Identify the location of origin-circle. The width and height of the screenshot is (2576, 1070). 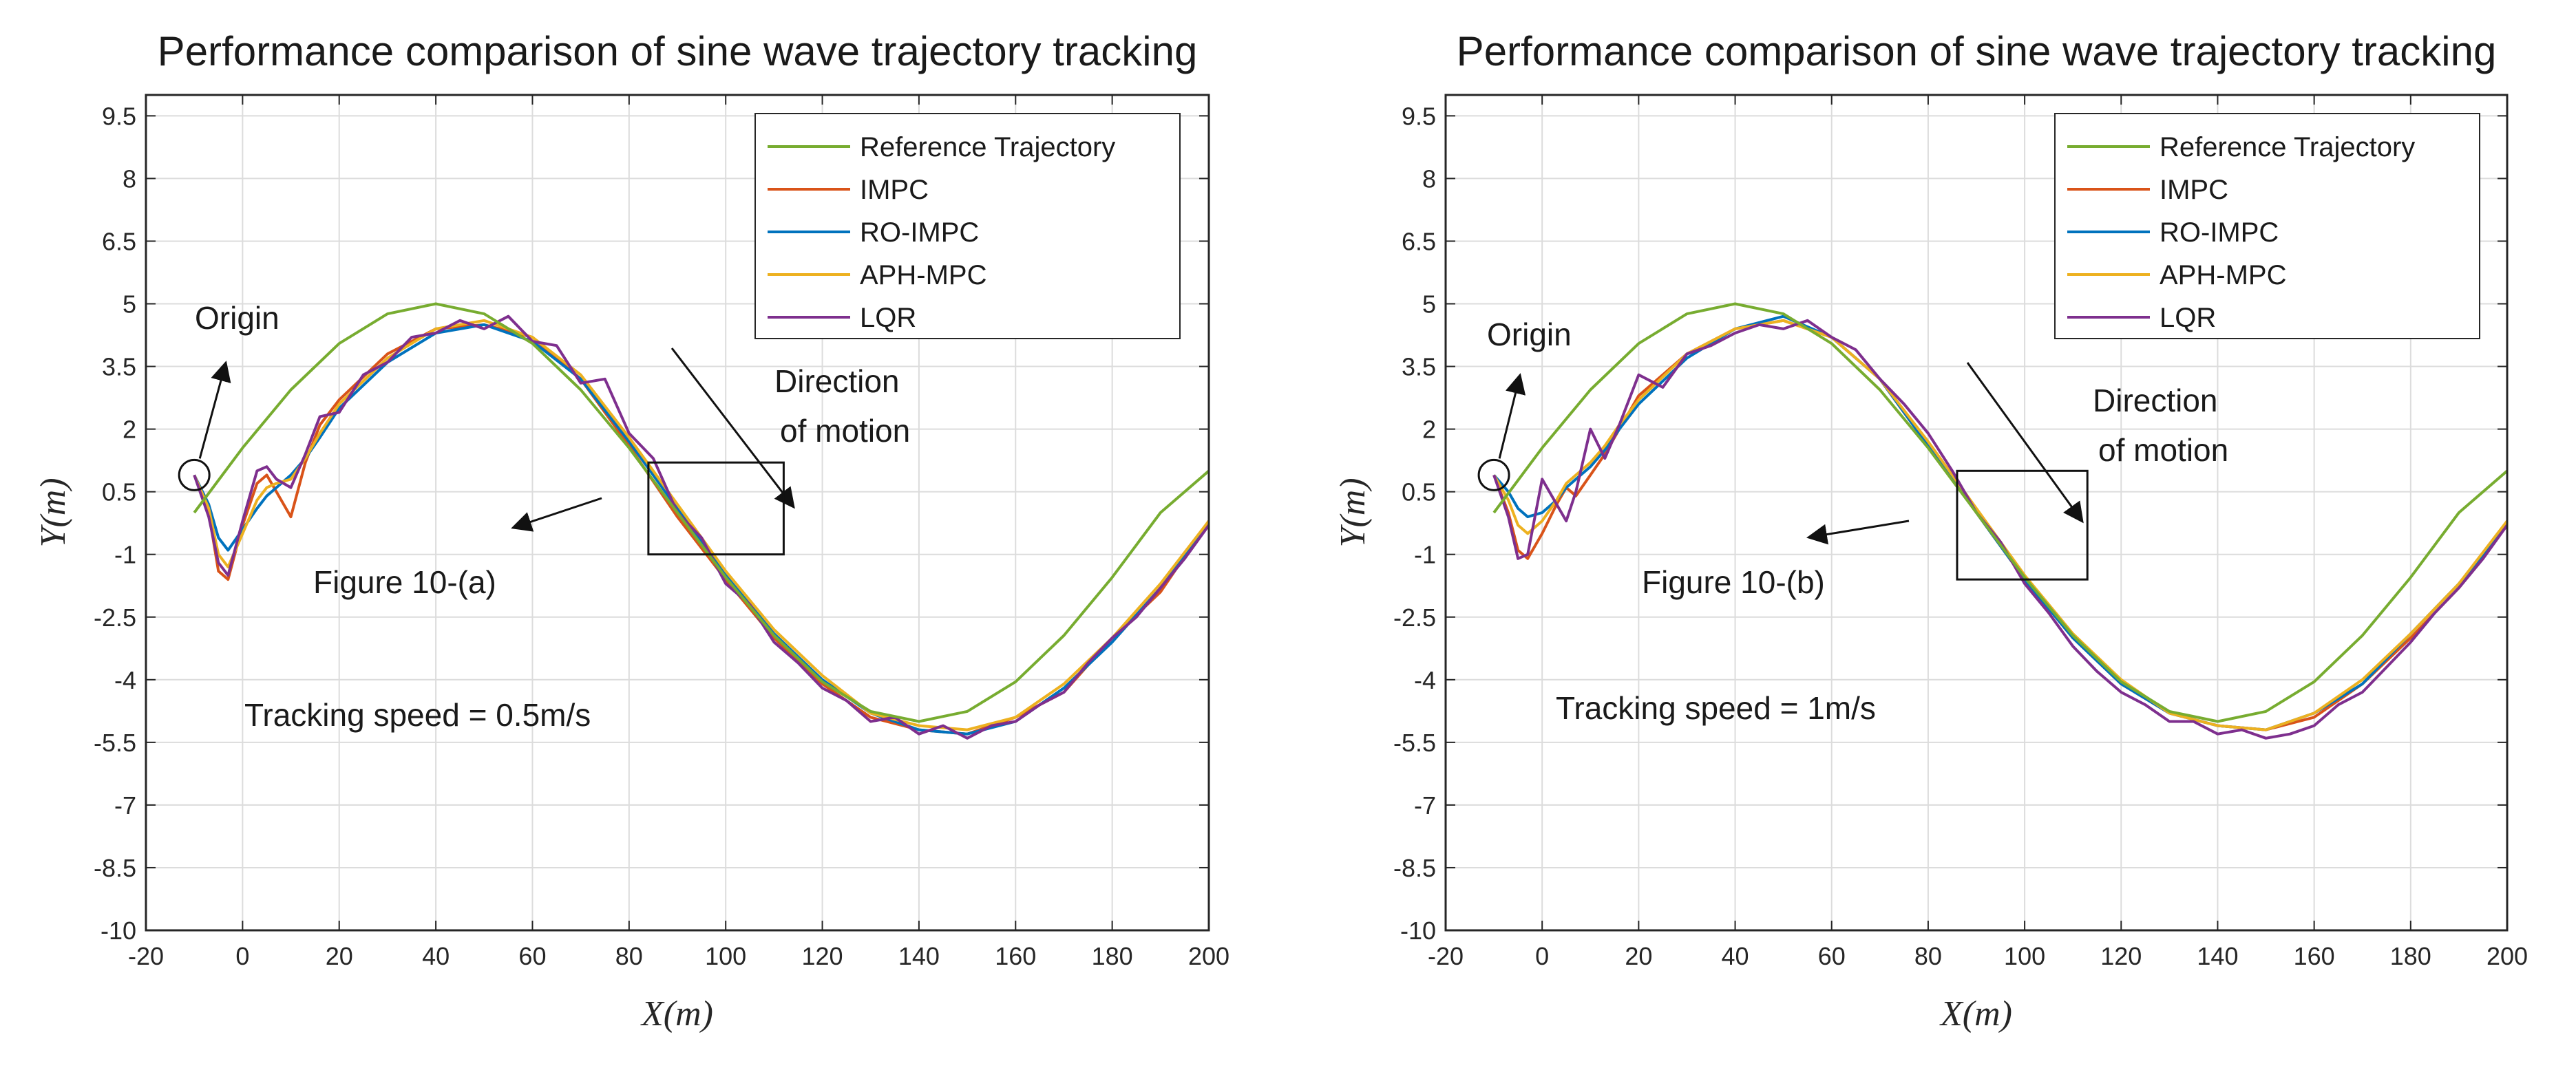
(195, 475).